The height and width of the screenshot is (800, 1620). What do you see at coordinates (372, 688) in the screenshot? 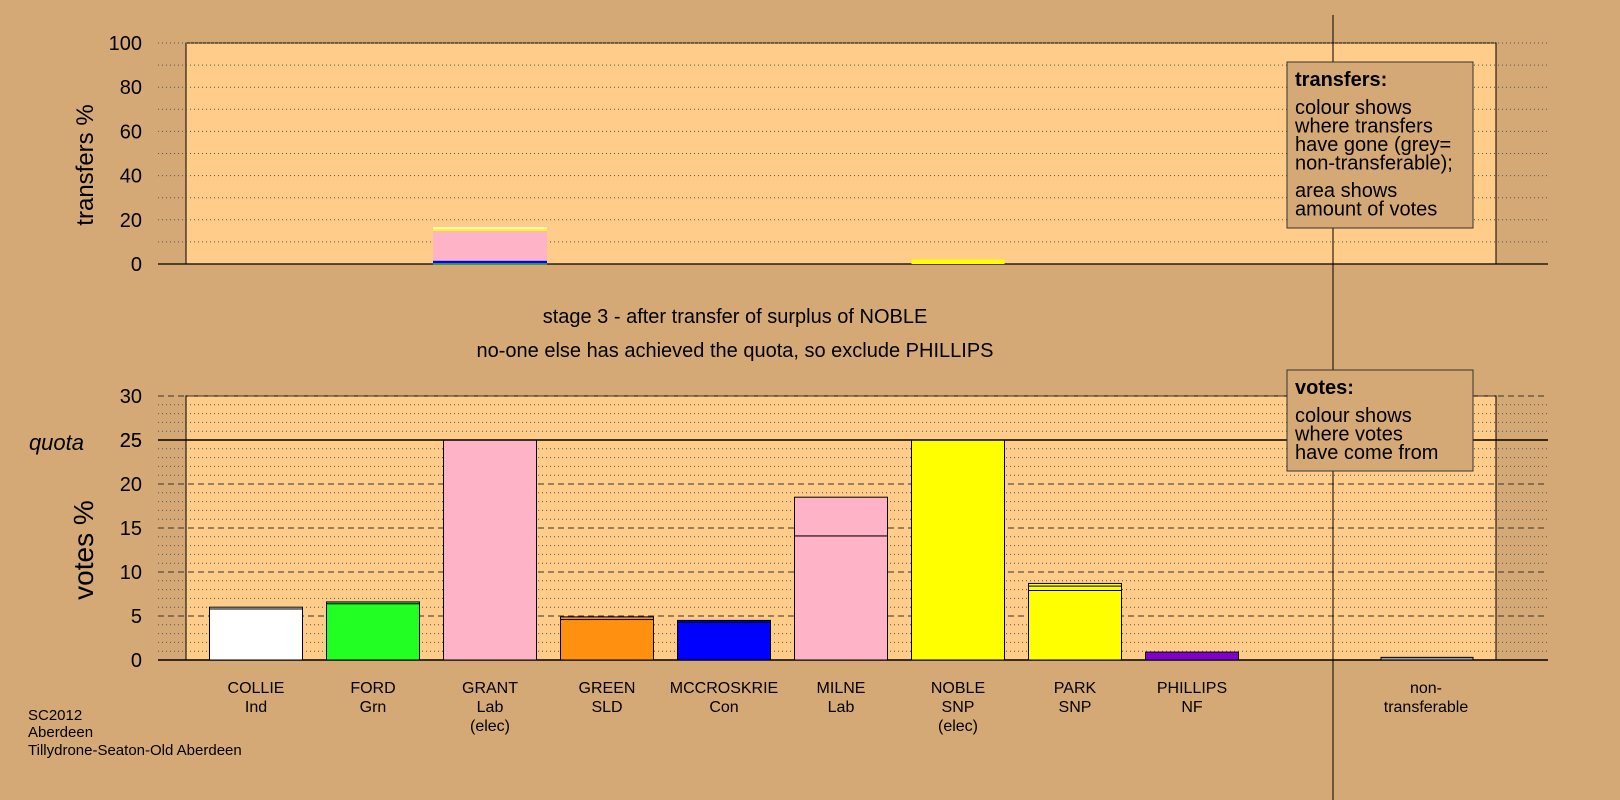
I see `category-label: FORD` at bounding box center [372, 688].